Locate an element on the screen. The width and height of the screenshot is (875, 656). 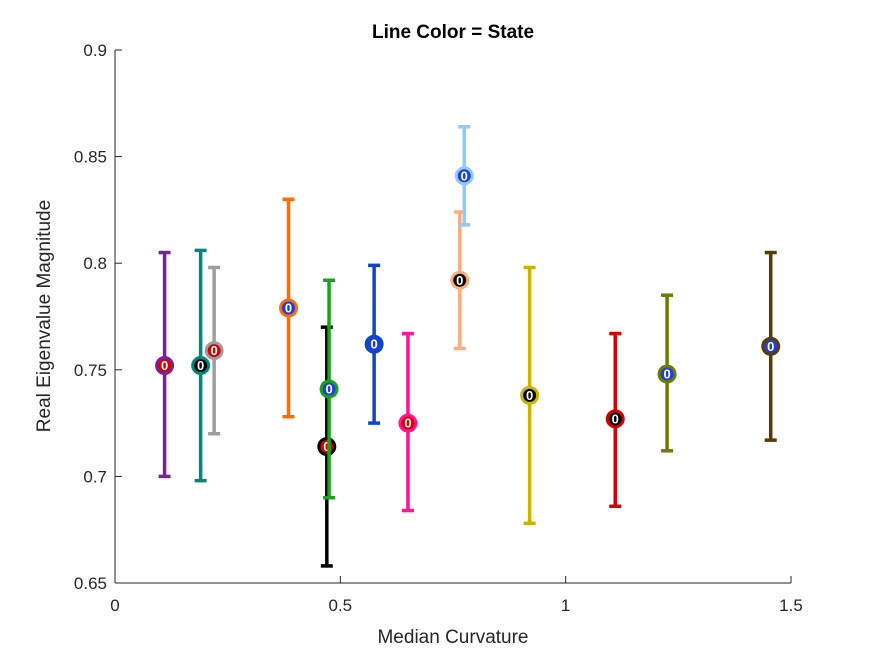
y-axis-label: Real Eigenvalue Magnitude is located at coordinates (44, 316).